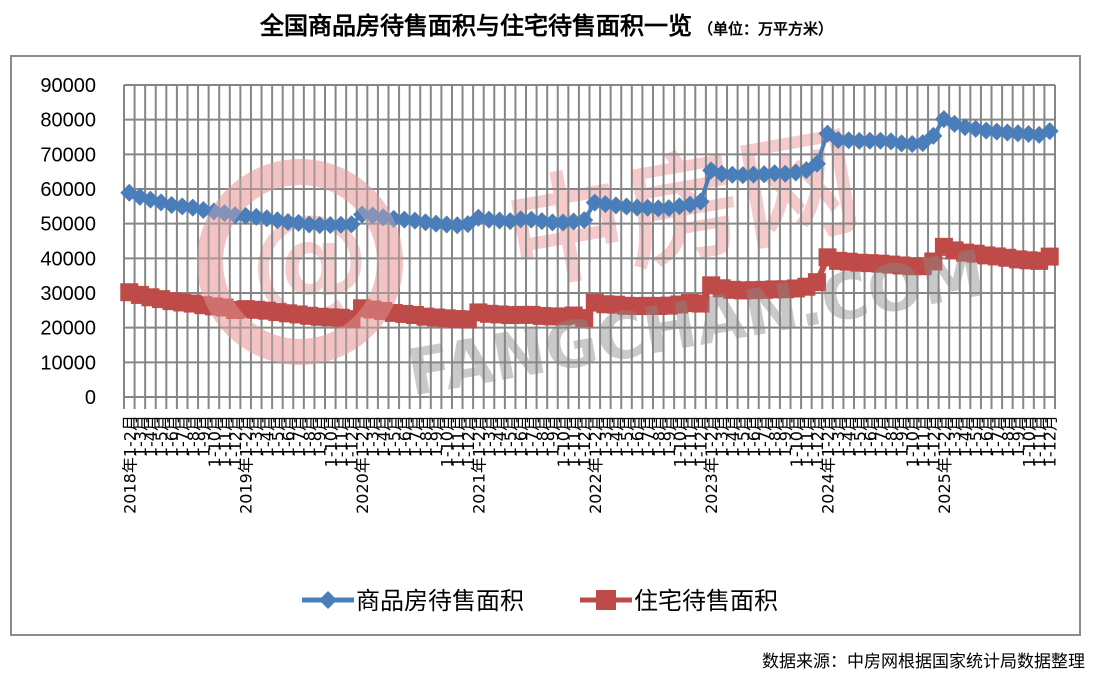  Describe the element at coordinates (68, 155) in the screenshot. I see `y-tick-label: 70000` at that location.